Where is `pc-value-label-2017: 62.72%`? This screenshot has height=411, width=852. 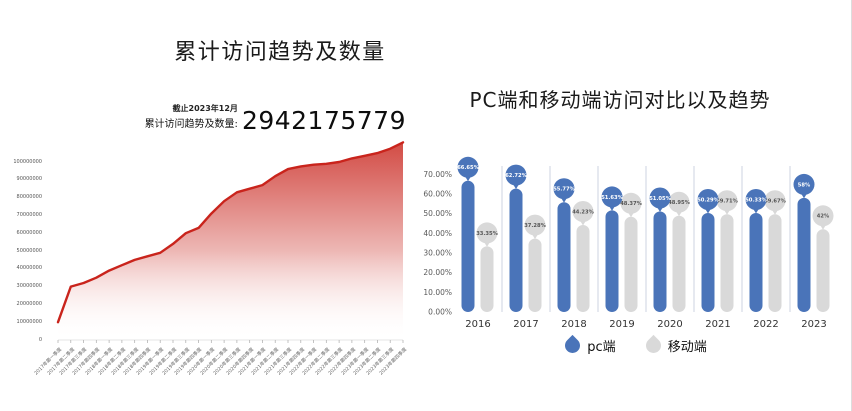 pc-value-label-2017: 62.72% is located at coordinates (516, 176).